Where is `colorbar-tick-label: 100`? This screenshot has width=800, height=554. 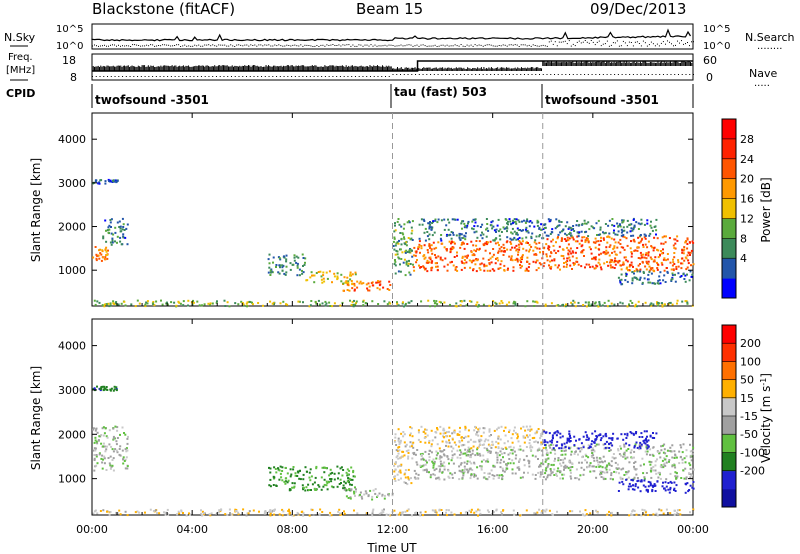
colorbar-tick-label: 100 is located at coordinates (750, 361).